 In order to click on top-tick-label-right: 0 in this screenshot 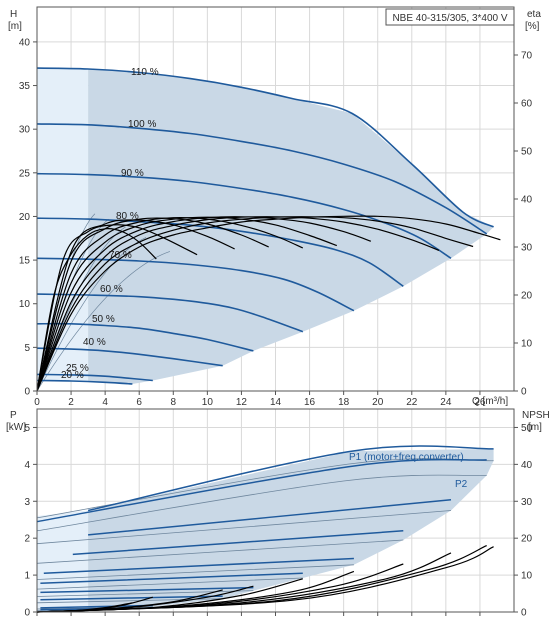, I will do `click(524, 392)`.